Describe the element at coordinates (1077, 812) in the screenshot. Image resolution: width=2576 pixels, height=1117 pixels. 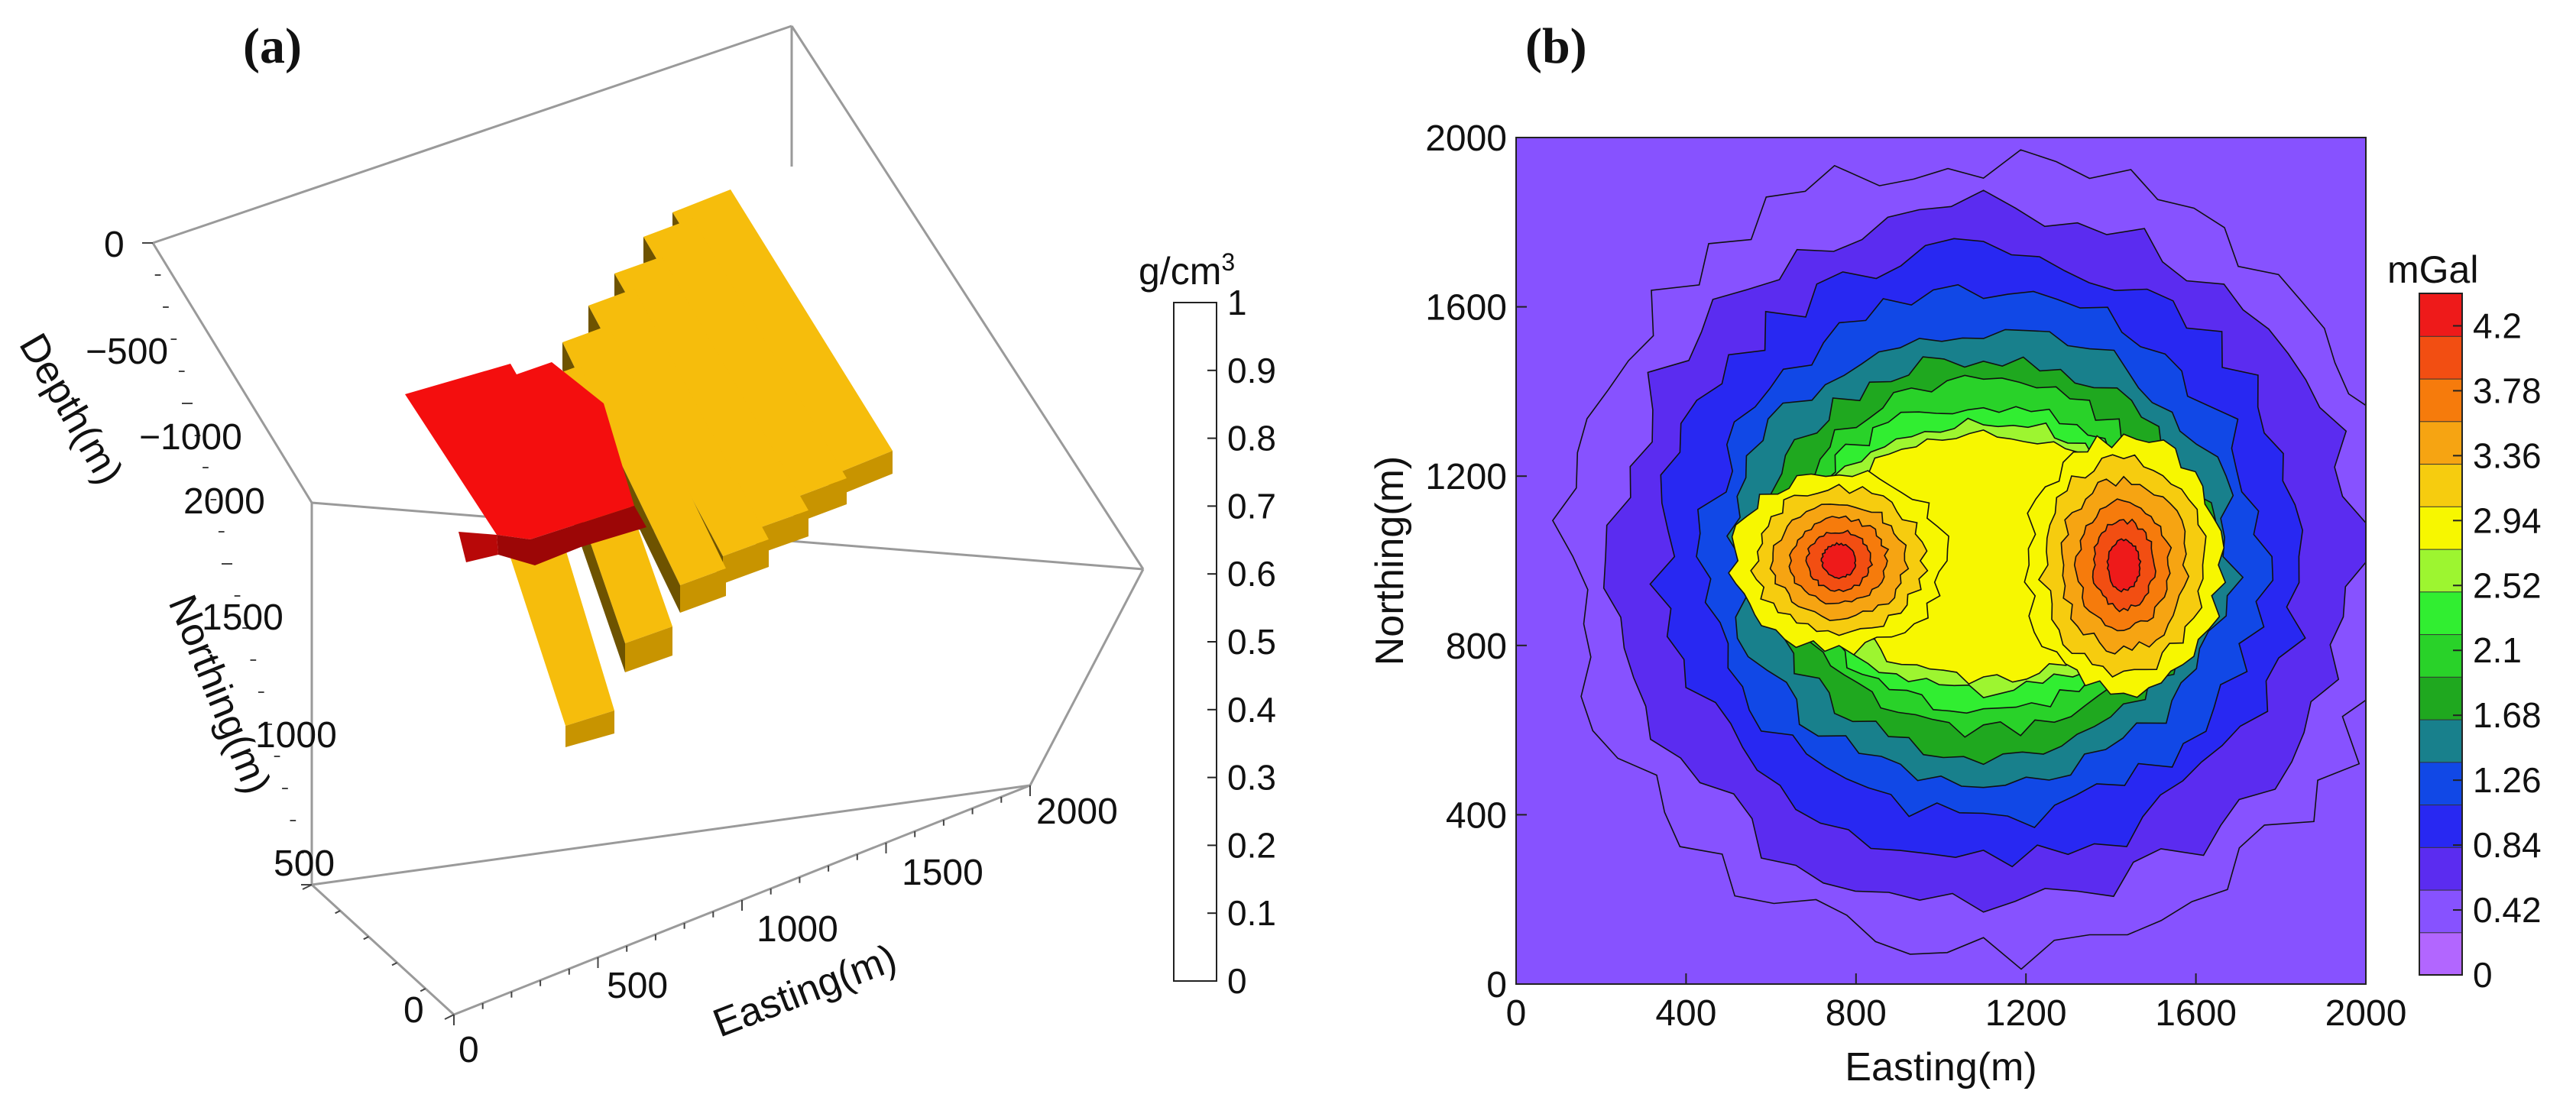
I see `easting-tick-2000: 2000` at that location.